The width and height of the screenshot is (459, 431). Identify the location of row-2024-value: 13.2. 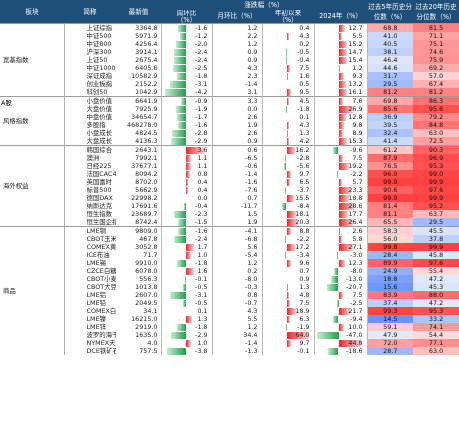
(355, 84).